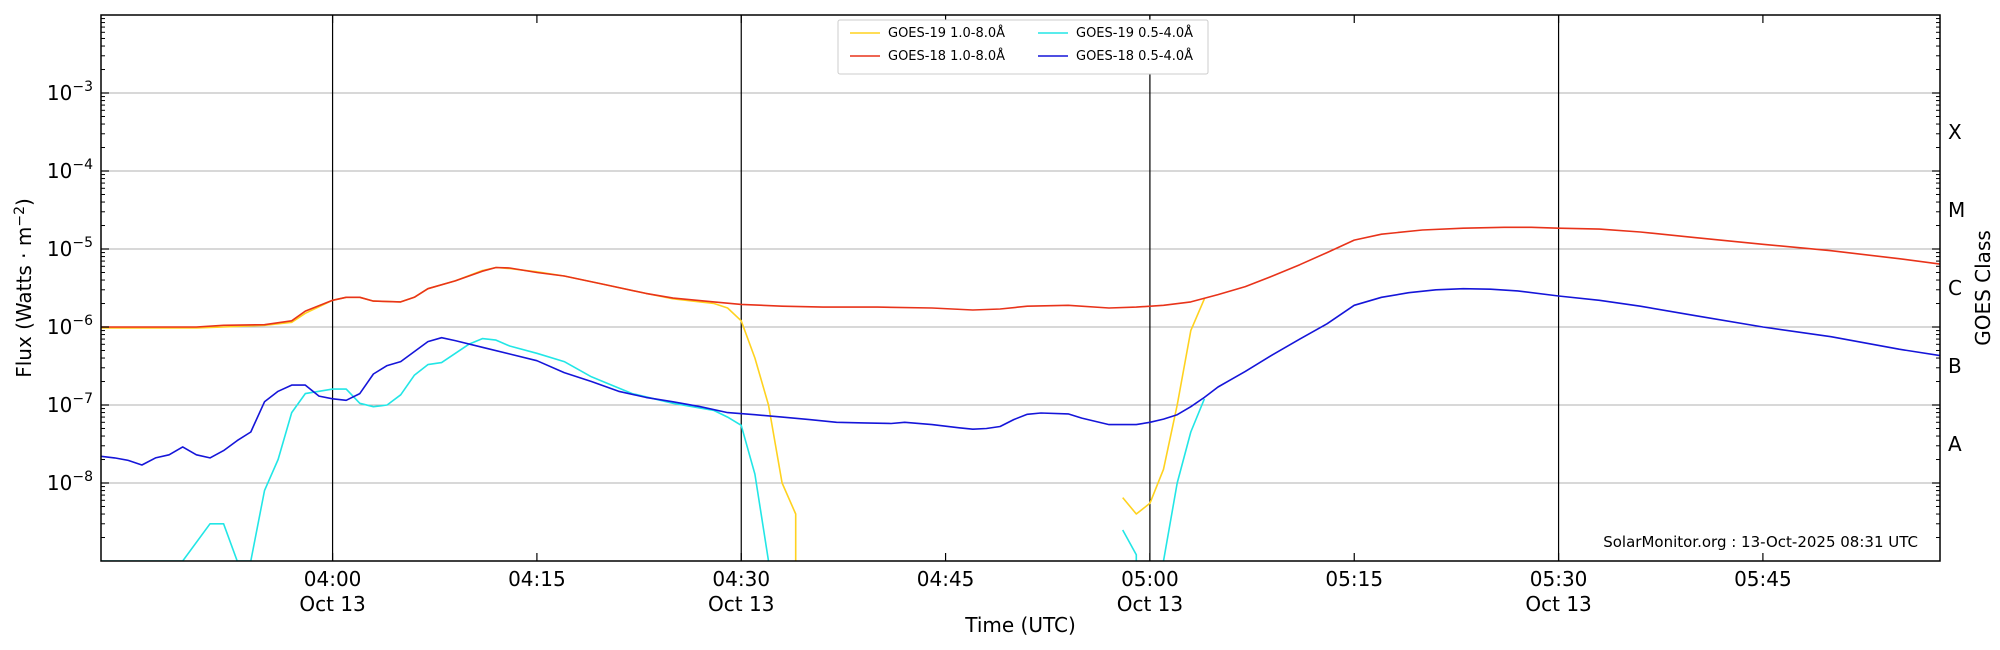 The image size is (2000, 650). What do you see at coordinates (70, 170) in the screenshot?
I see `y-tick-label: 10⁻⁴` at bounding box center [70, 170].